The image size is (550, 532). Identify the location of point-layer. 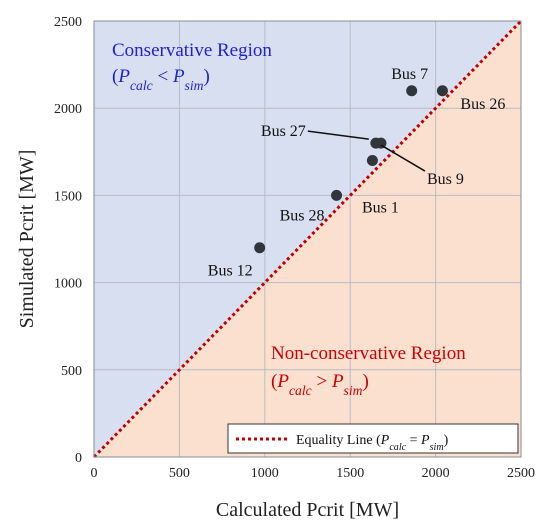
(351, 169).